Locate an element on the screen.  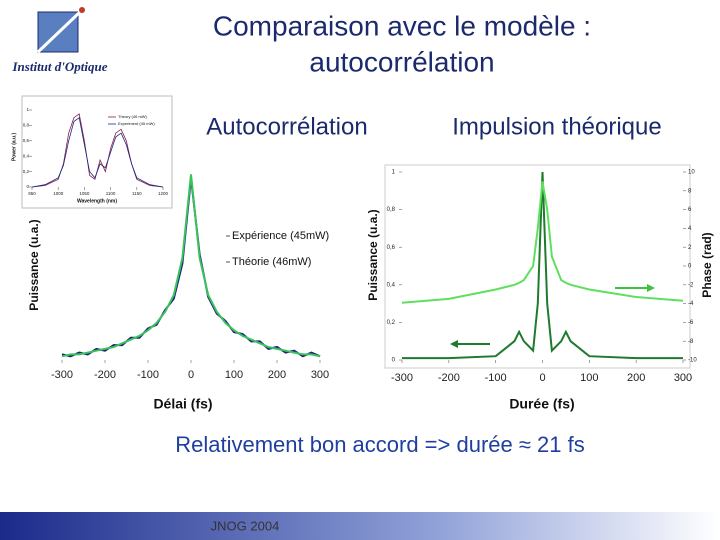
x-axis-label: Délai (fs) is located at coordinates (182, 404).